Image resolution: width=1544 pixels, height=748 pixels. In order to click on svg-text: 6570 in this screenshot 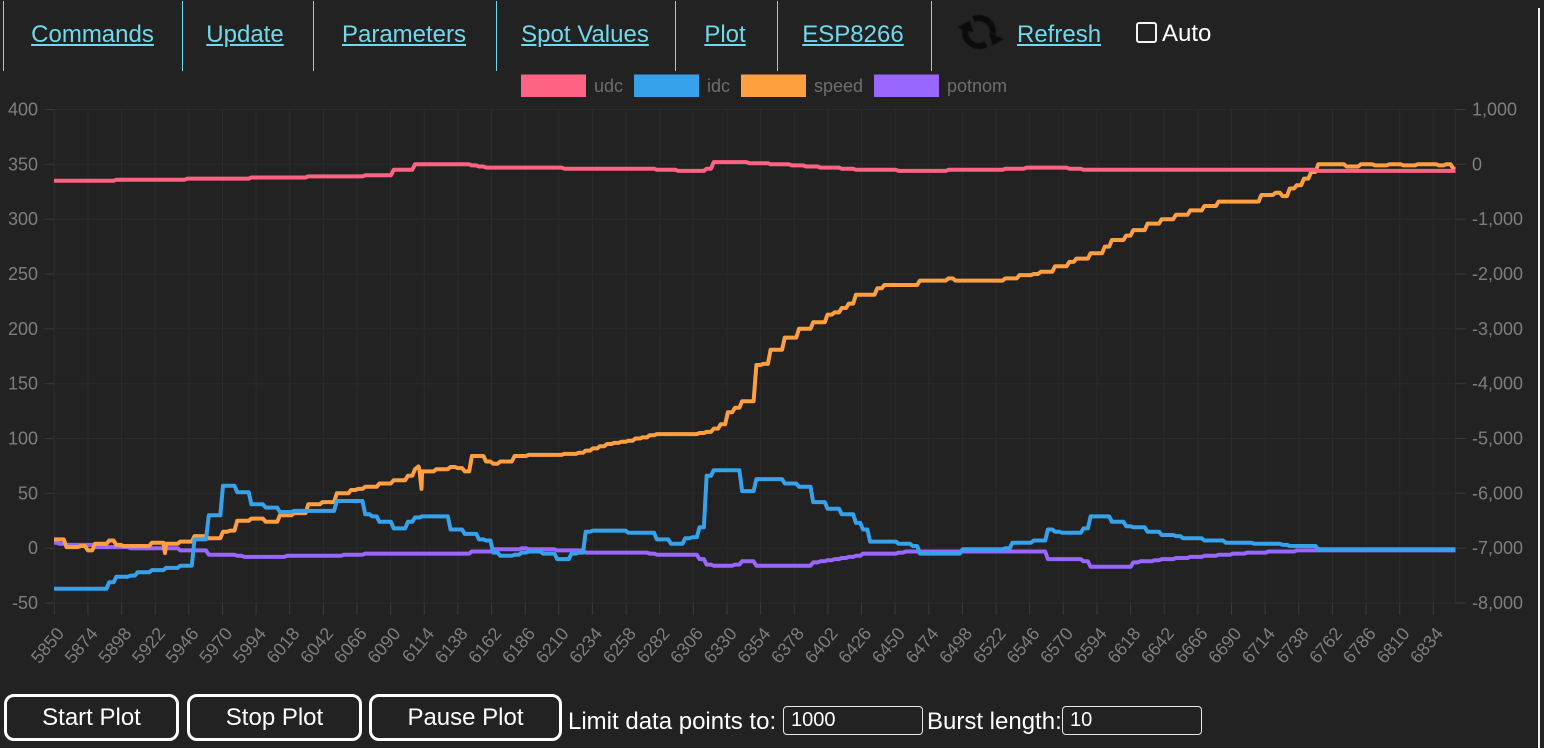, I will do `click(1056, 646)`.